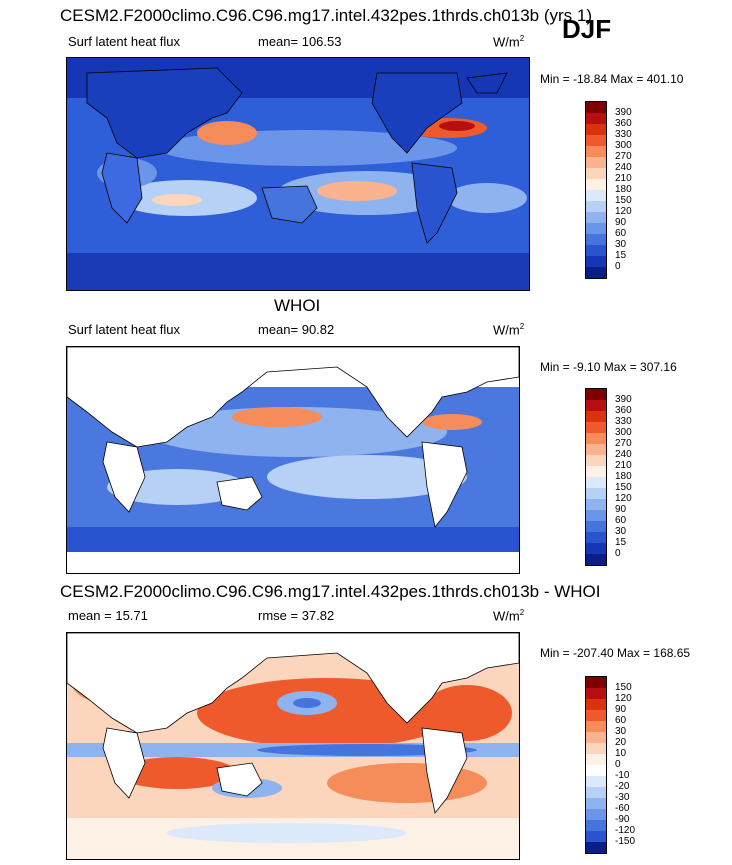 The image size is (732, 865). Describe the element at coordinates (622, 775) in the screenshot. I see `panel3-colorbar-tick: -10` at that location.